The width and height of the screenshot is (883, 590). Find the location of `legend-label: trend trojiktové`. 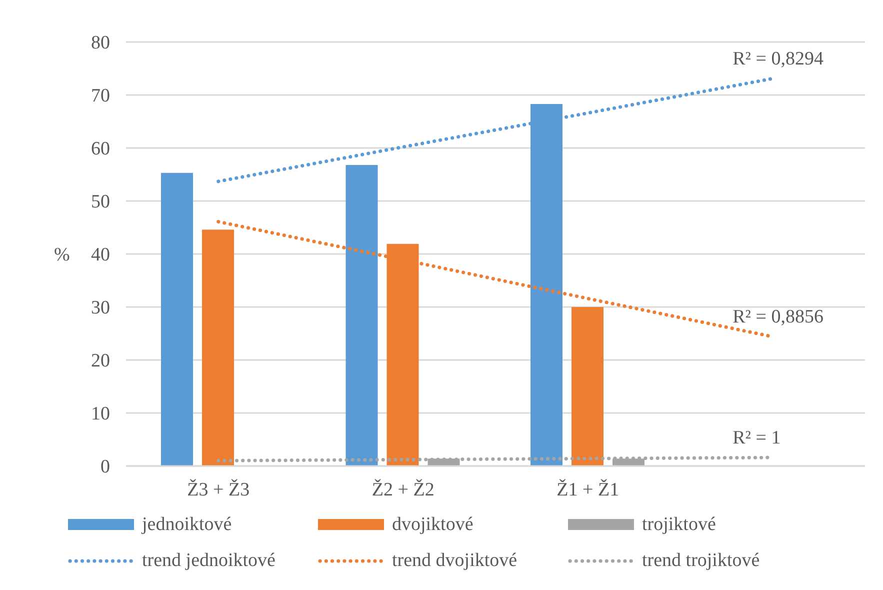

legend-label: trend trojiktové is located at coordinates (701, 561).